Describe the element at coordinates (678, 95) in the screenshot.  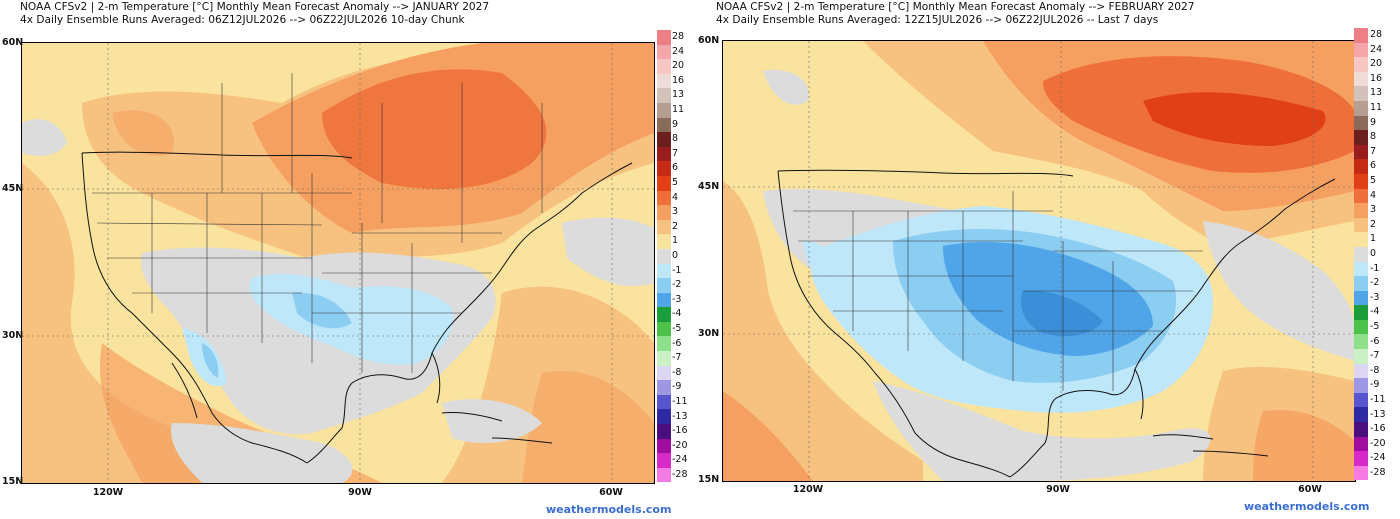
I see `colorbar-tick-label: 13` at that location.